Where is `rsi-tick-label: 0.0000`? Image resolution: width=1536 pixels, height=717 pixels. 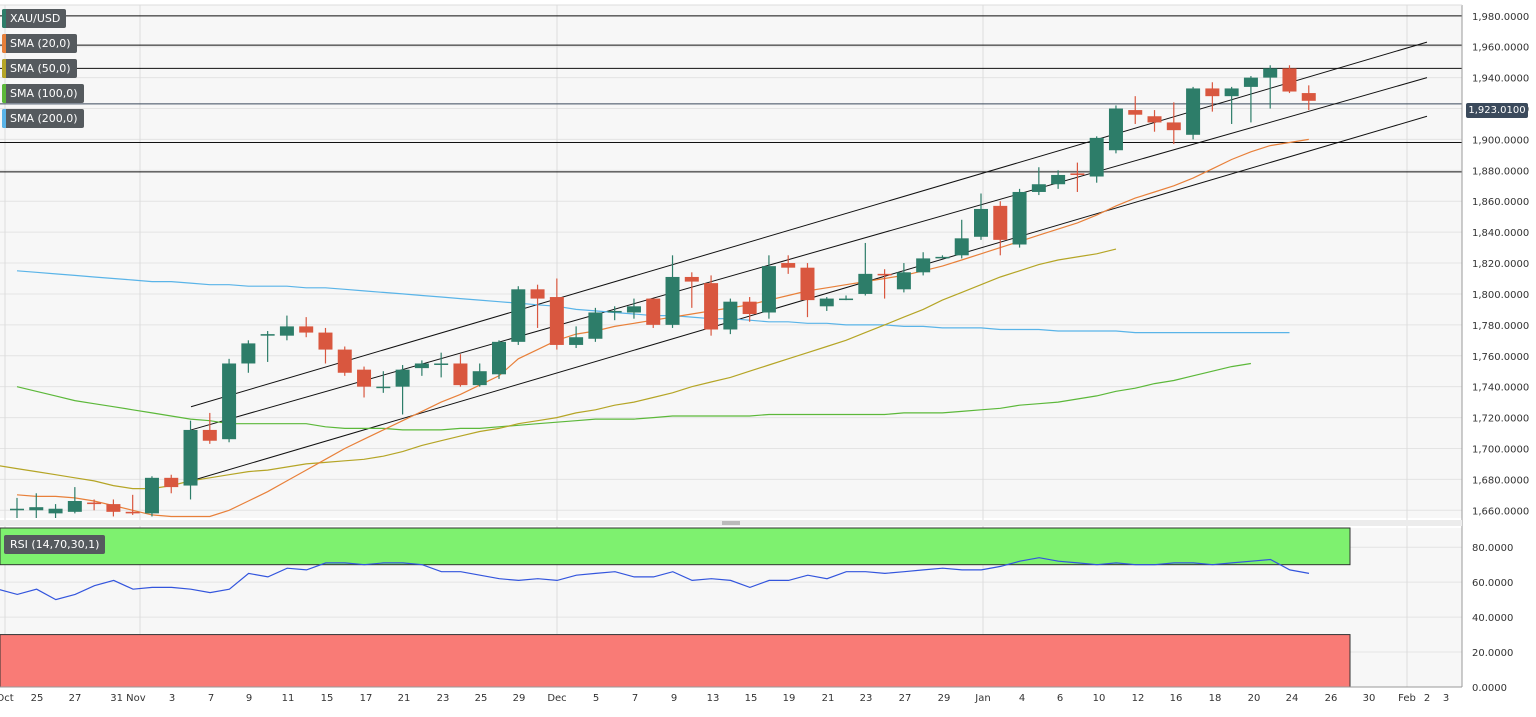 rsi-tick-label: 0.0000 is located at coordinates (1489, 688).